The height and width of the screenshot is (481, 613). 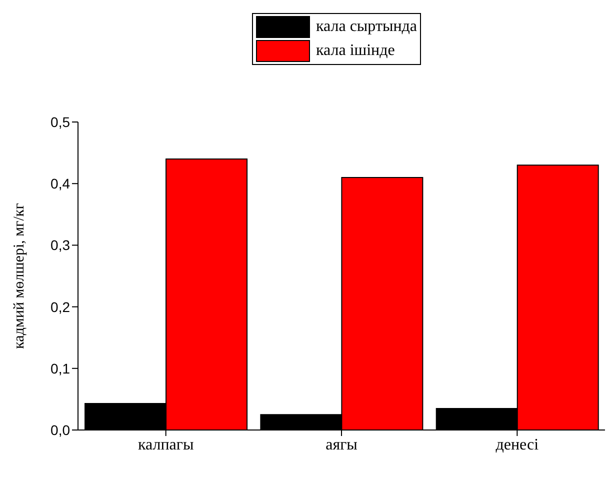 I want to click on y-tick-label: 0,4, so click(x=60, y=184).